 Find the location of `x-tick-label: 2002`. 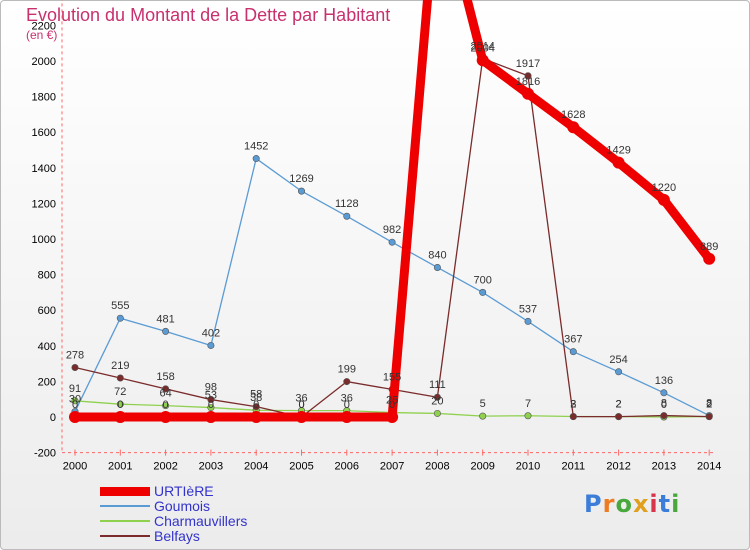

x-tick-label: 2002 is located at coordinates (165, 467).